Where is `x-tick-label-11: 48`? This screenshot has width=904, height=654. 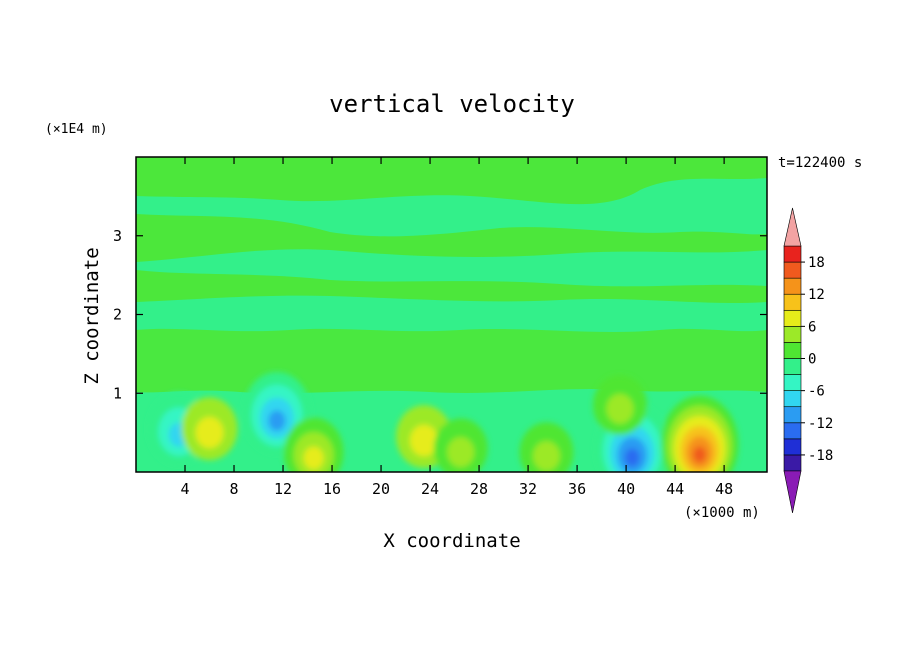
x-tick-label-11: 48 is located at coordinates (724, 489).